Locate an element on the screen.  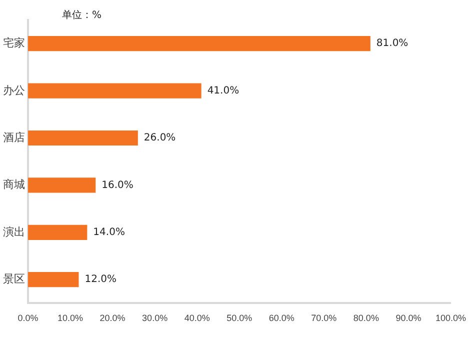
x-tick-label: 100.0% is located at coordinates (450, 318).